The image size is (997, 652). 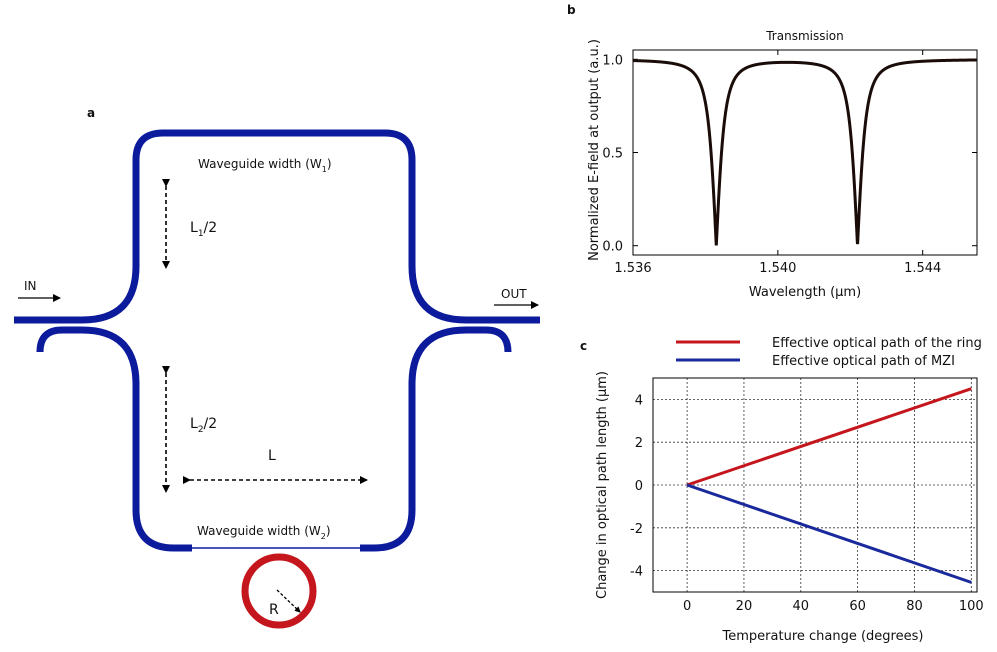 What do you see at coordinates (91, 113) in the screenshot?
I see `panel-a-label: a` at bounding box center [91, 113].